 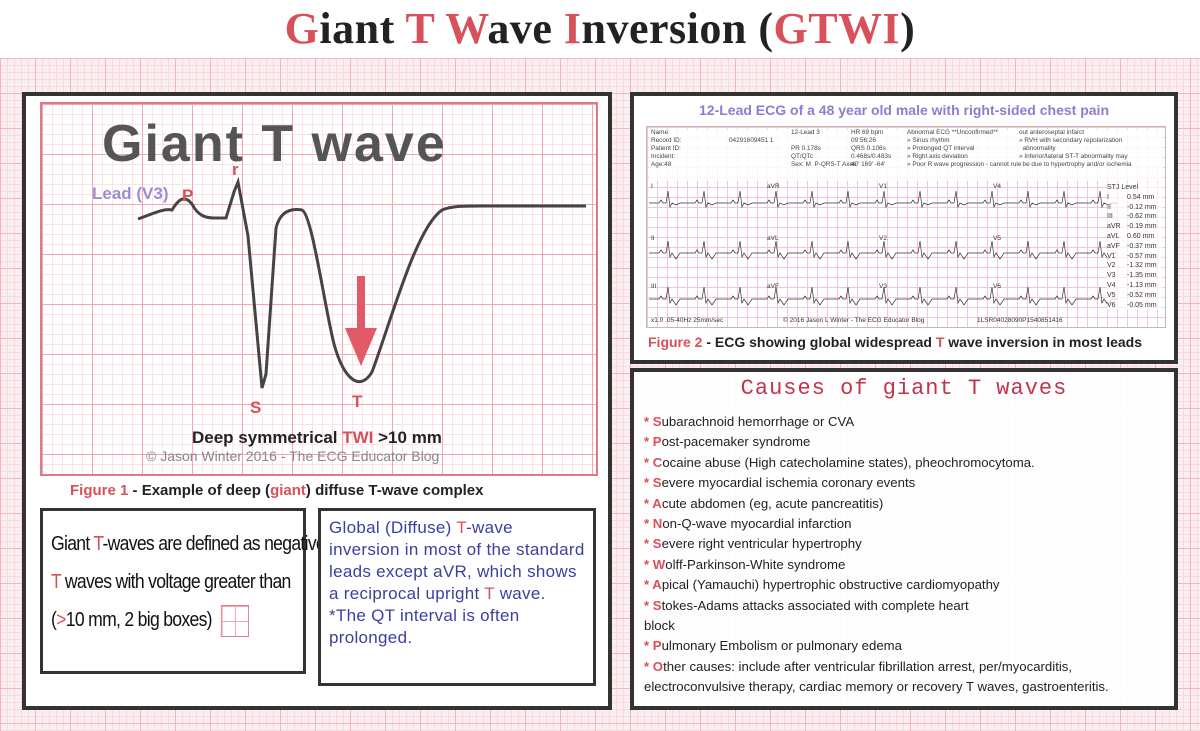 What do you see at coordinates (1123, 187) in the screenshot?
I see `stj-title: STJ Level` at bounding box center [1123, 187].